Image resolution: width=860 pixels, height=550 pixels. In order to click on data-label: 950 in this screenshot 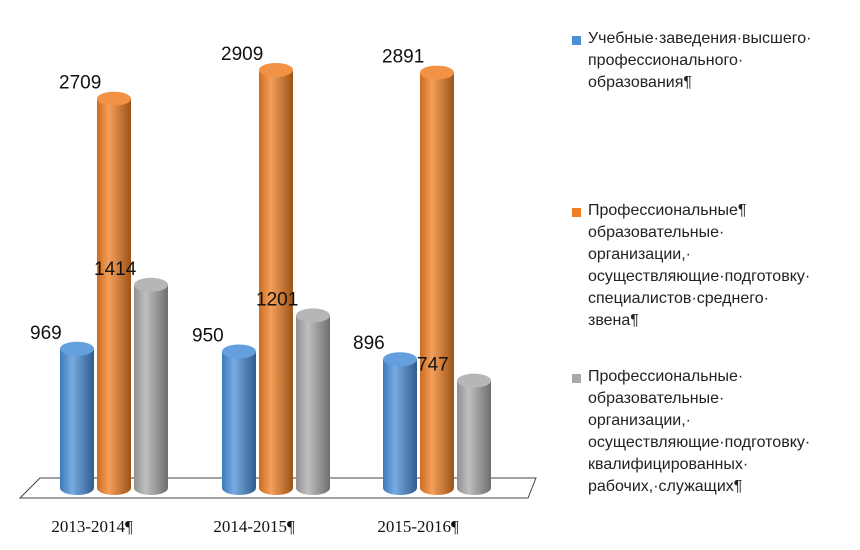, I will do `click(208, 335)`.